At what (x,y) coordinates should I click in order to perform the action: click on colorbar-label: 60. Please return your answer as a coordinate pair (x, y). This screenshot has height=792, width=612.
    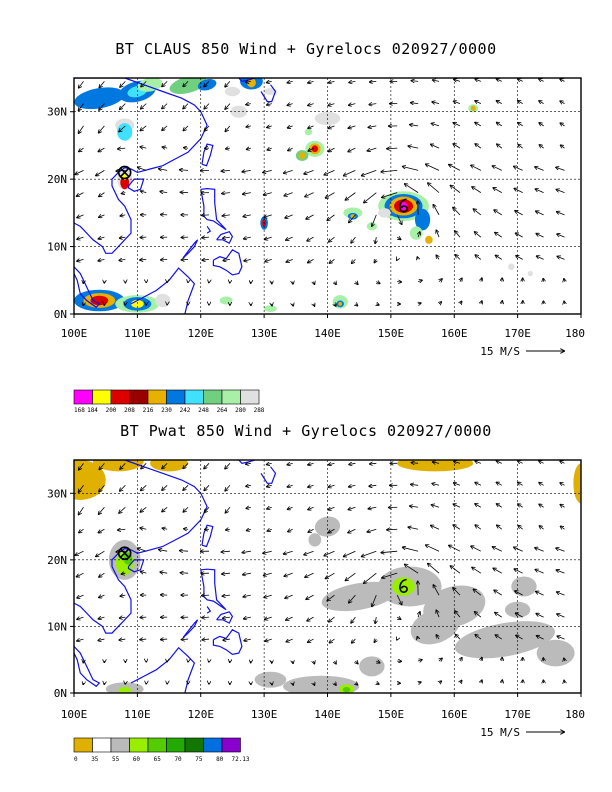
    Looking at the image, I should click on (137, 759).